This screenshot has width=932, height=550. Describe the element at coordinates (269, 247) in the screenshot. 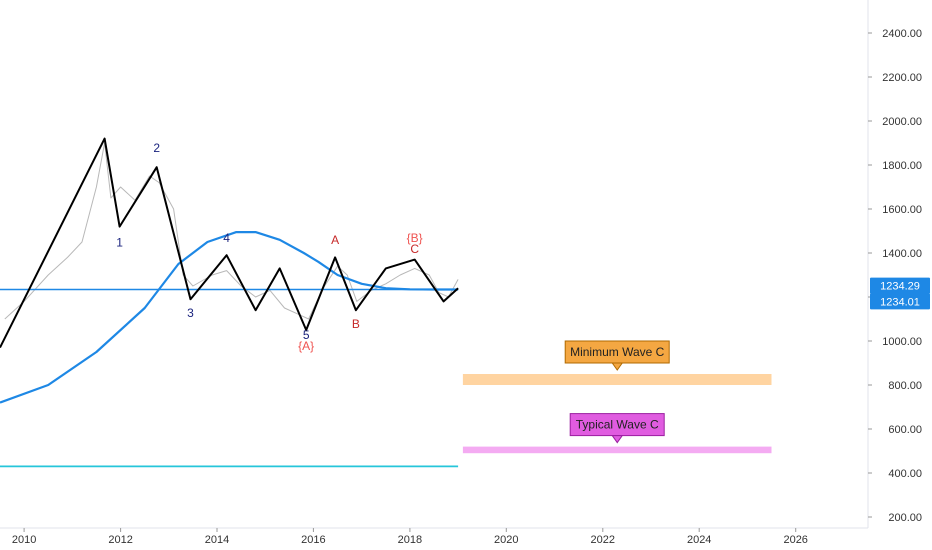

I see `wave-labels: 1 2 3 4 5{A} A B {B}C` at that location.